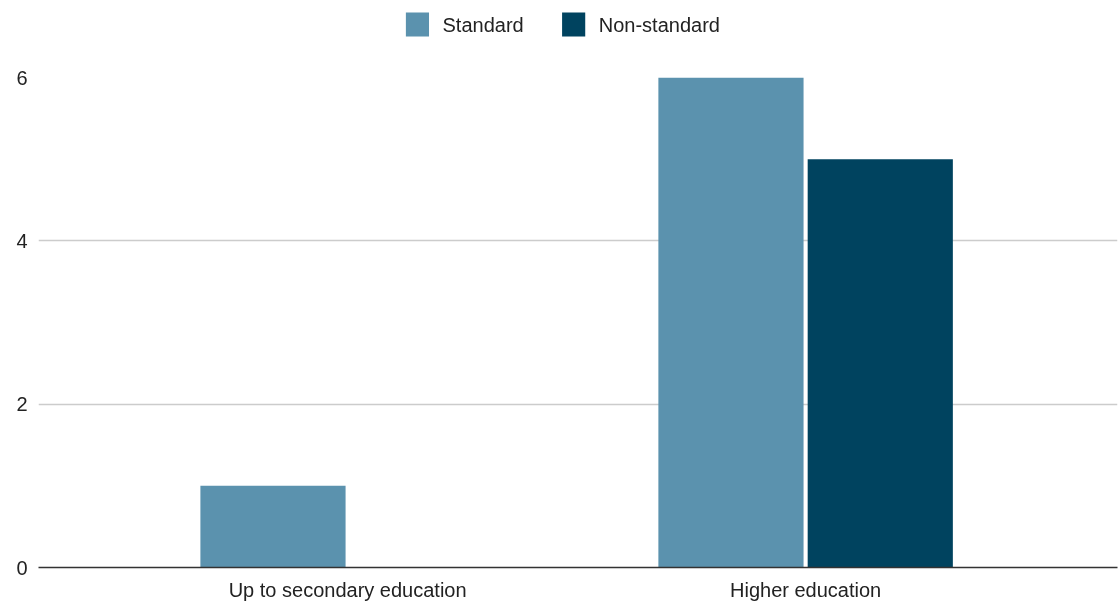 This screenshot has width=1119, height=607. I want to click on legend-label: Non-standard, so click(659, 24).